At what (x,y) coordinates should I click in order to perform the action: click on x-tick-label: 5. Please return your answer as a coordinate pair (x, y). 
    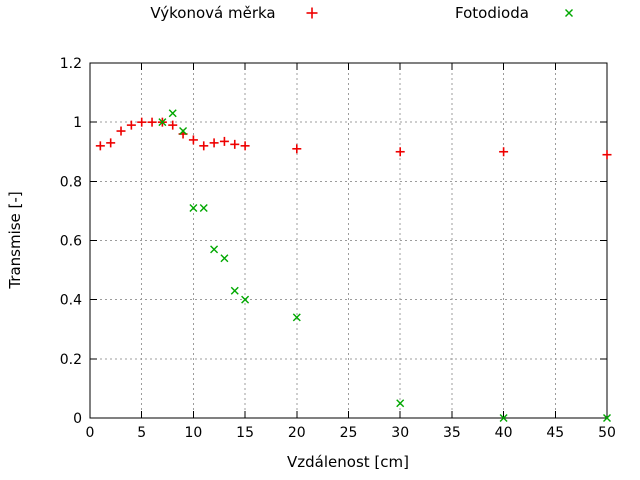
    Looking at the image, I should click on (141, 433).